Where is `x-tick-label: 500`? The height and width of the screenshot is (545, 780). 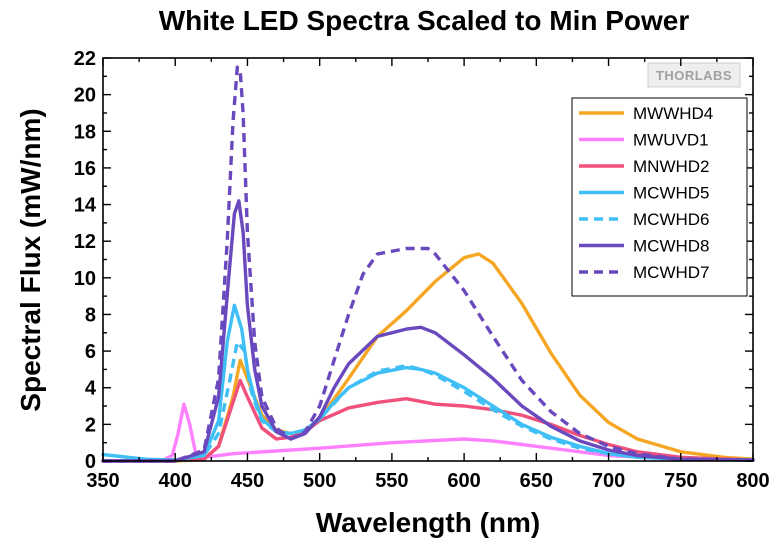
x-tick-label: 500 is located at coordinates (319, 481).